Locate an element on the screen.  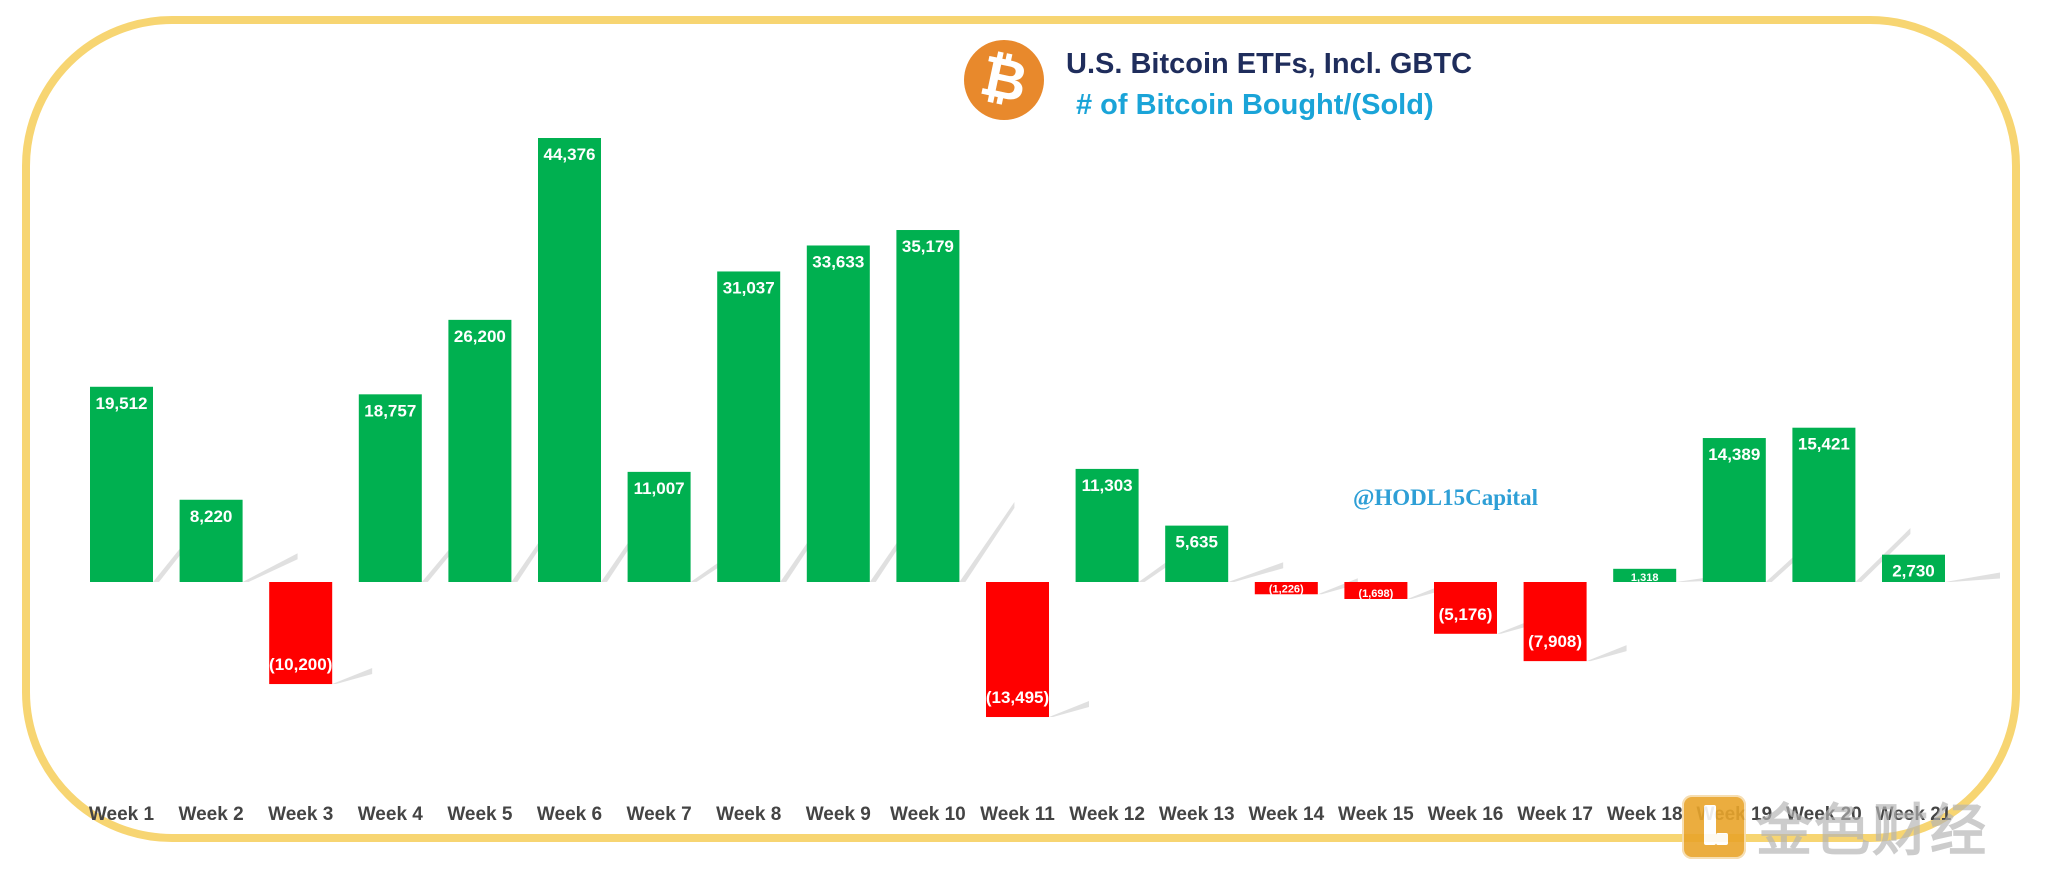
data-label: 8,220 is located at coordinates (211, 516).